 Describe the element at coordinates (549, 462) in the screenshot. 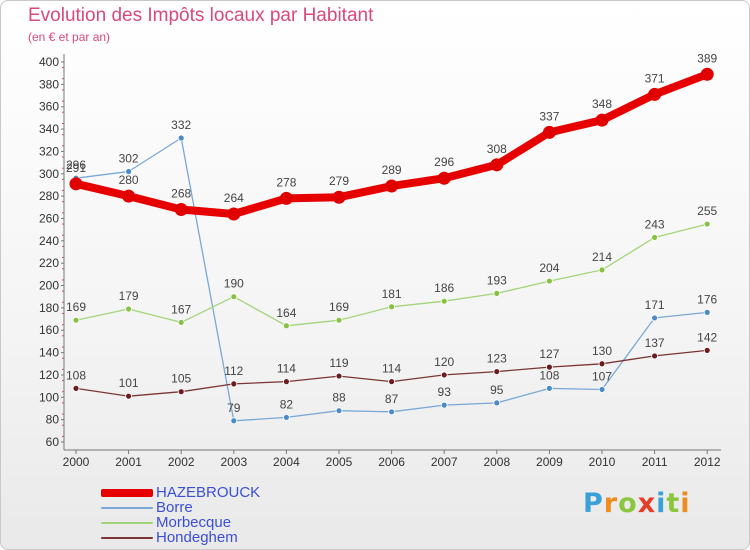

I see `x-tick-label: 2009` at that location.